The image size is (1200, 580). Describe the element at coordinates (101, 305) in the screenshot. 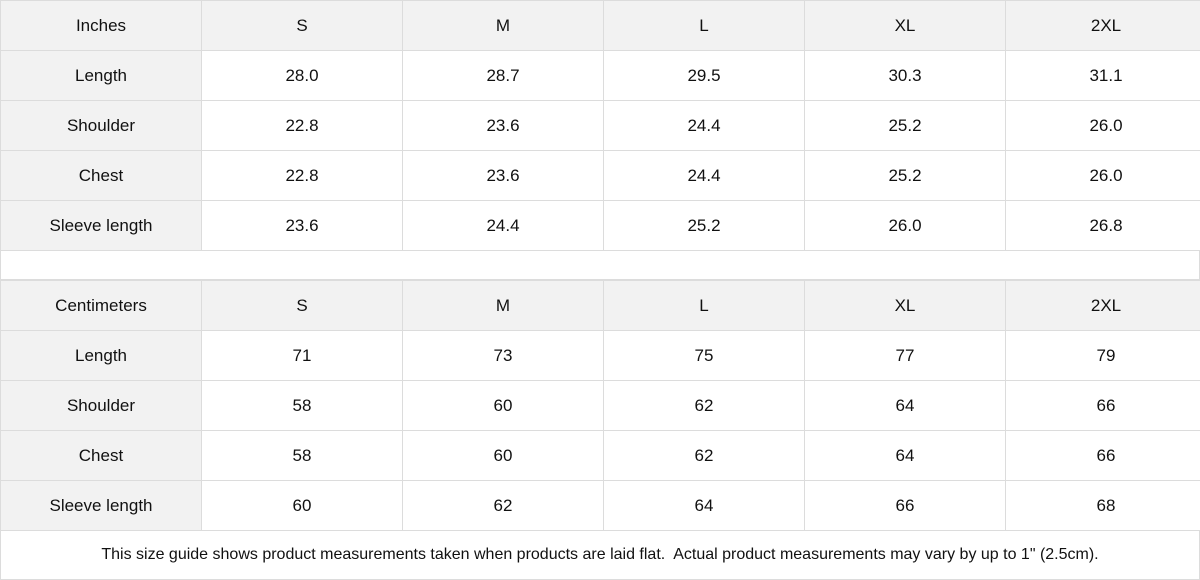

I see `unit-label: Centimeters` at that location.